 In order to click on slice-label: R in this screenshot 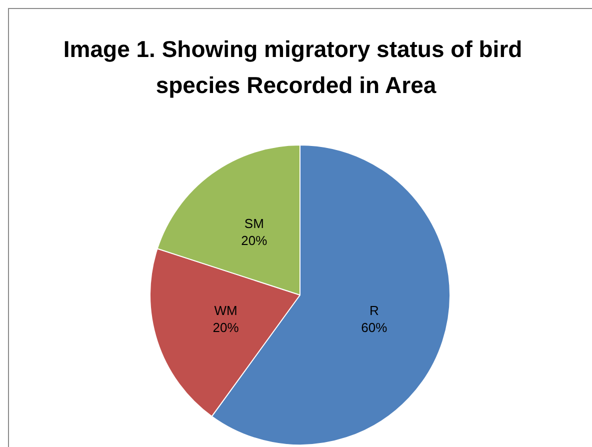, I will do `click(374, 310)`.